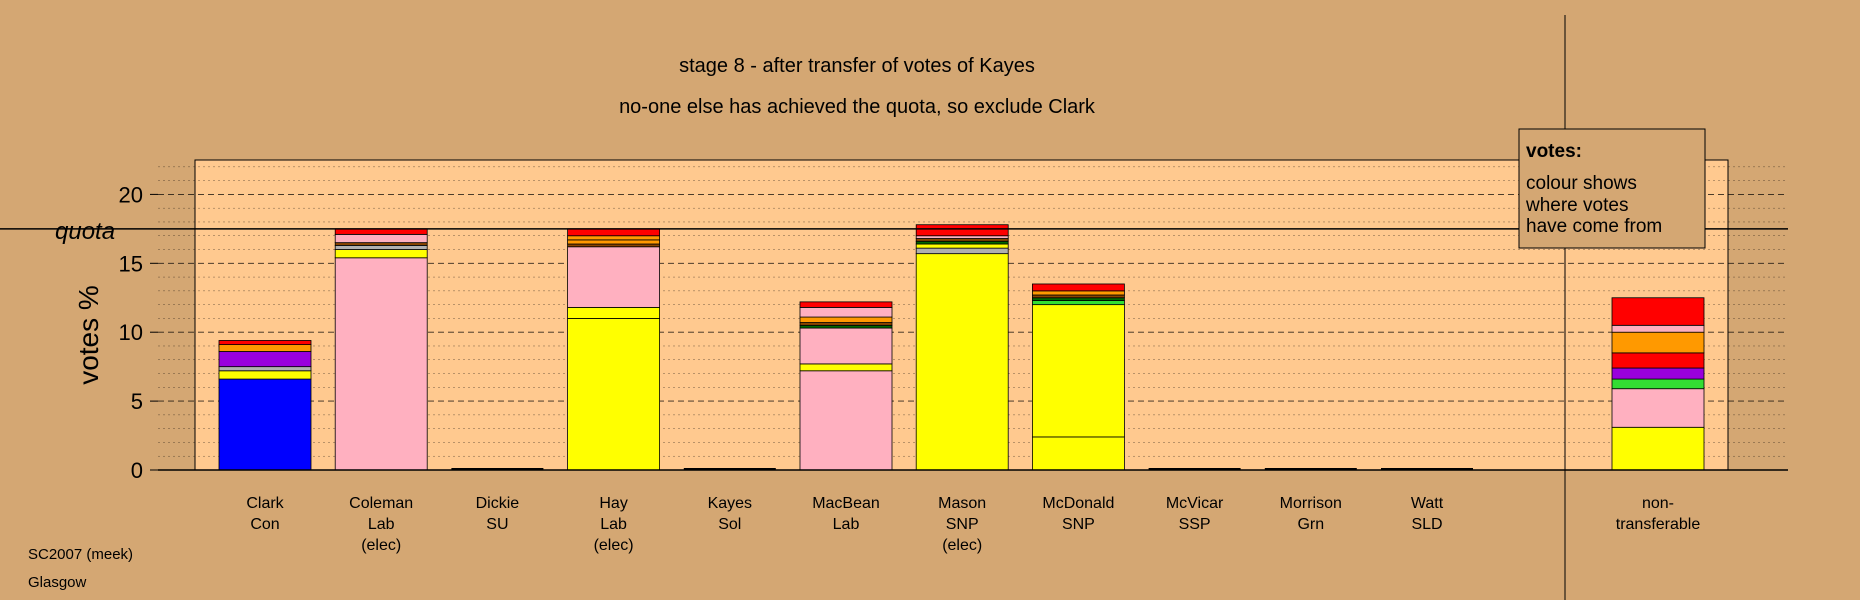 Image resolution: width=1860 pixels, height=600 pixels. I want to click on x-label-watt-0: Watt, so click(1427, 503).